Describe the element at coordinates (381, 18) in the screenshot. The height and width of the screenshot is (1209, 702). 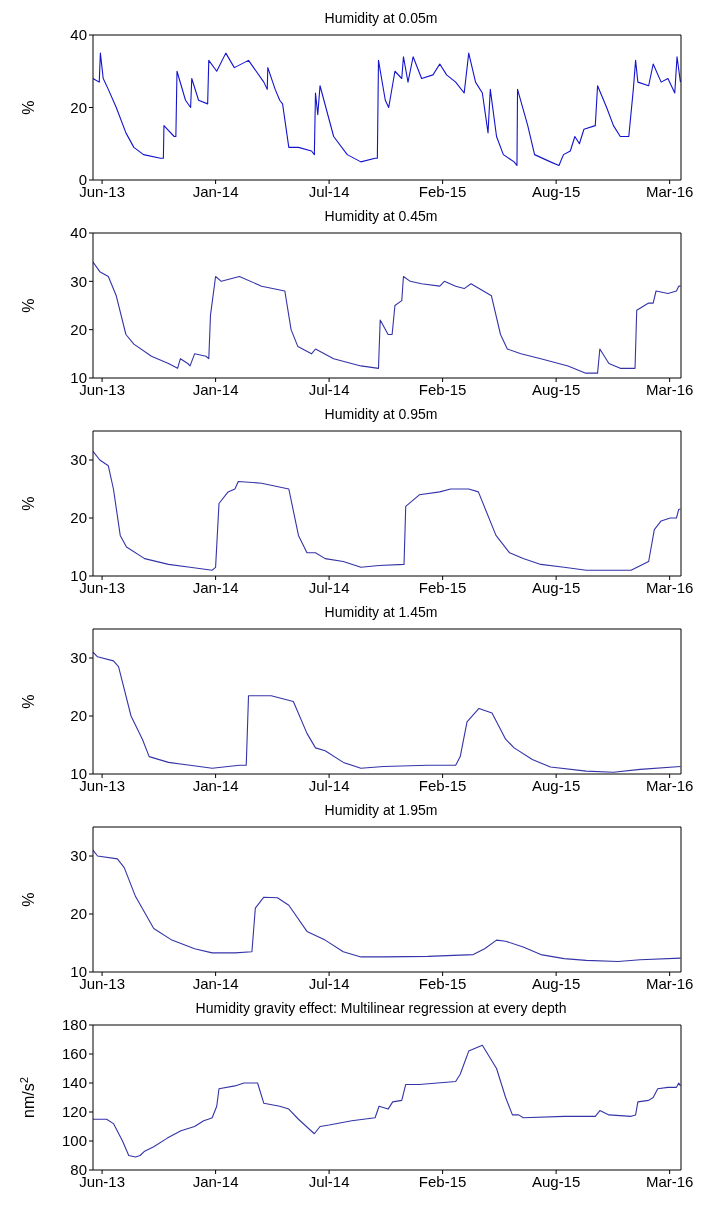
I see `chart-title: Humidity at 0.05m` at that location.